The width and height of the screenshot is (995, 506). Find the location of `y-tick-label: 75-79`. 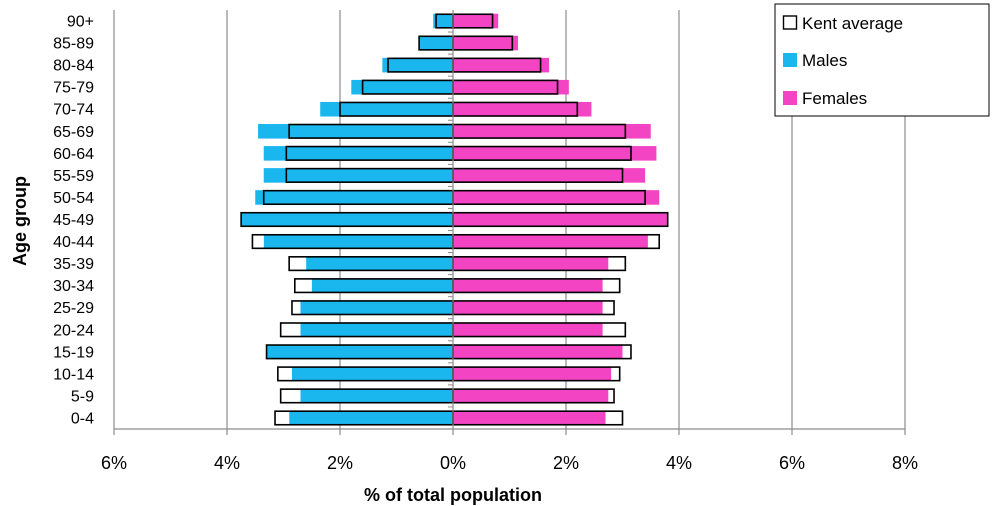

y-tick-label: 75-79 is located at coordinates (73, 88).